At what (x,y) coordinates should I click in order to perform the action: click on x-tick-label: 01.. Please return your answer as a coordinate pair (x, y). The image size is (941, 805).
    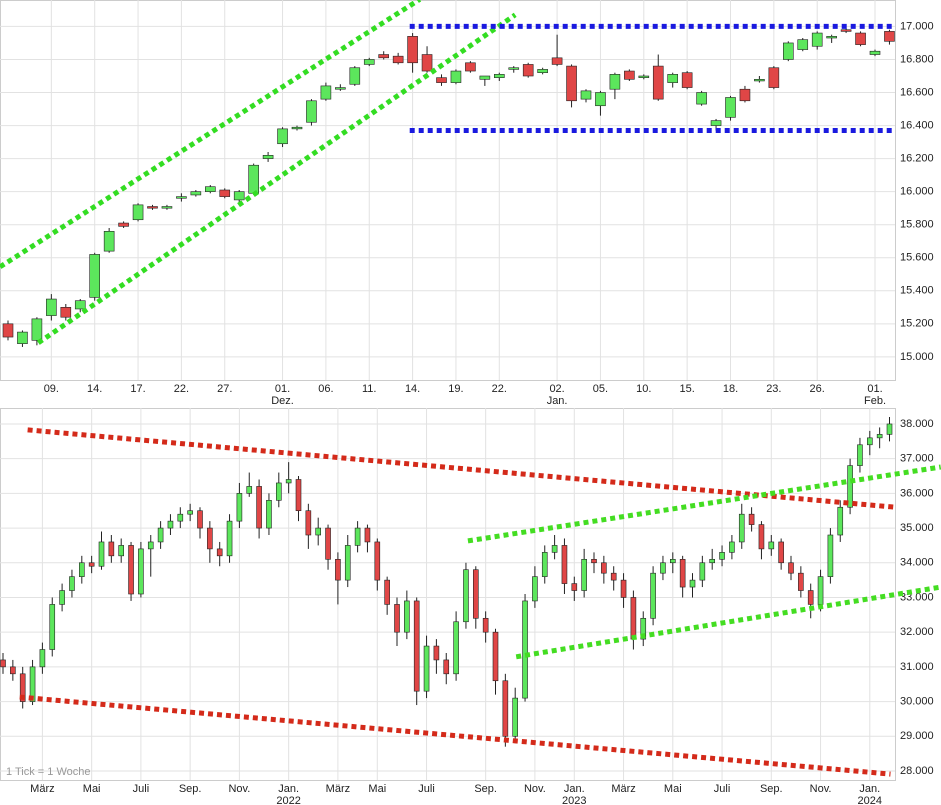
    Looking at the image, I should click on (282, 389).